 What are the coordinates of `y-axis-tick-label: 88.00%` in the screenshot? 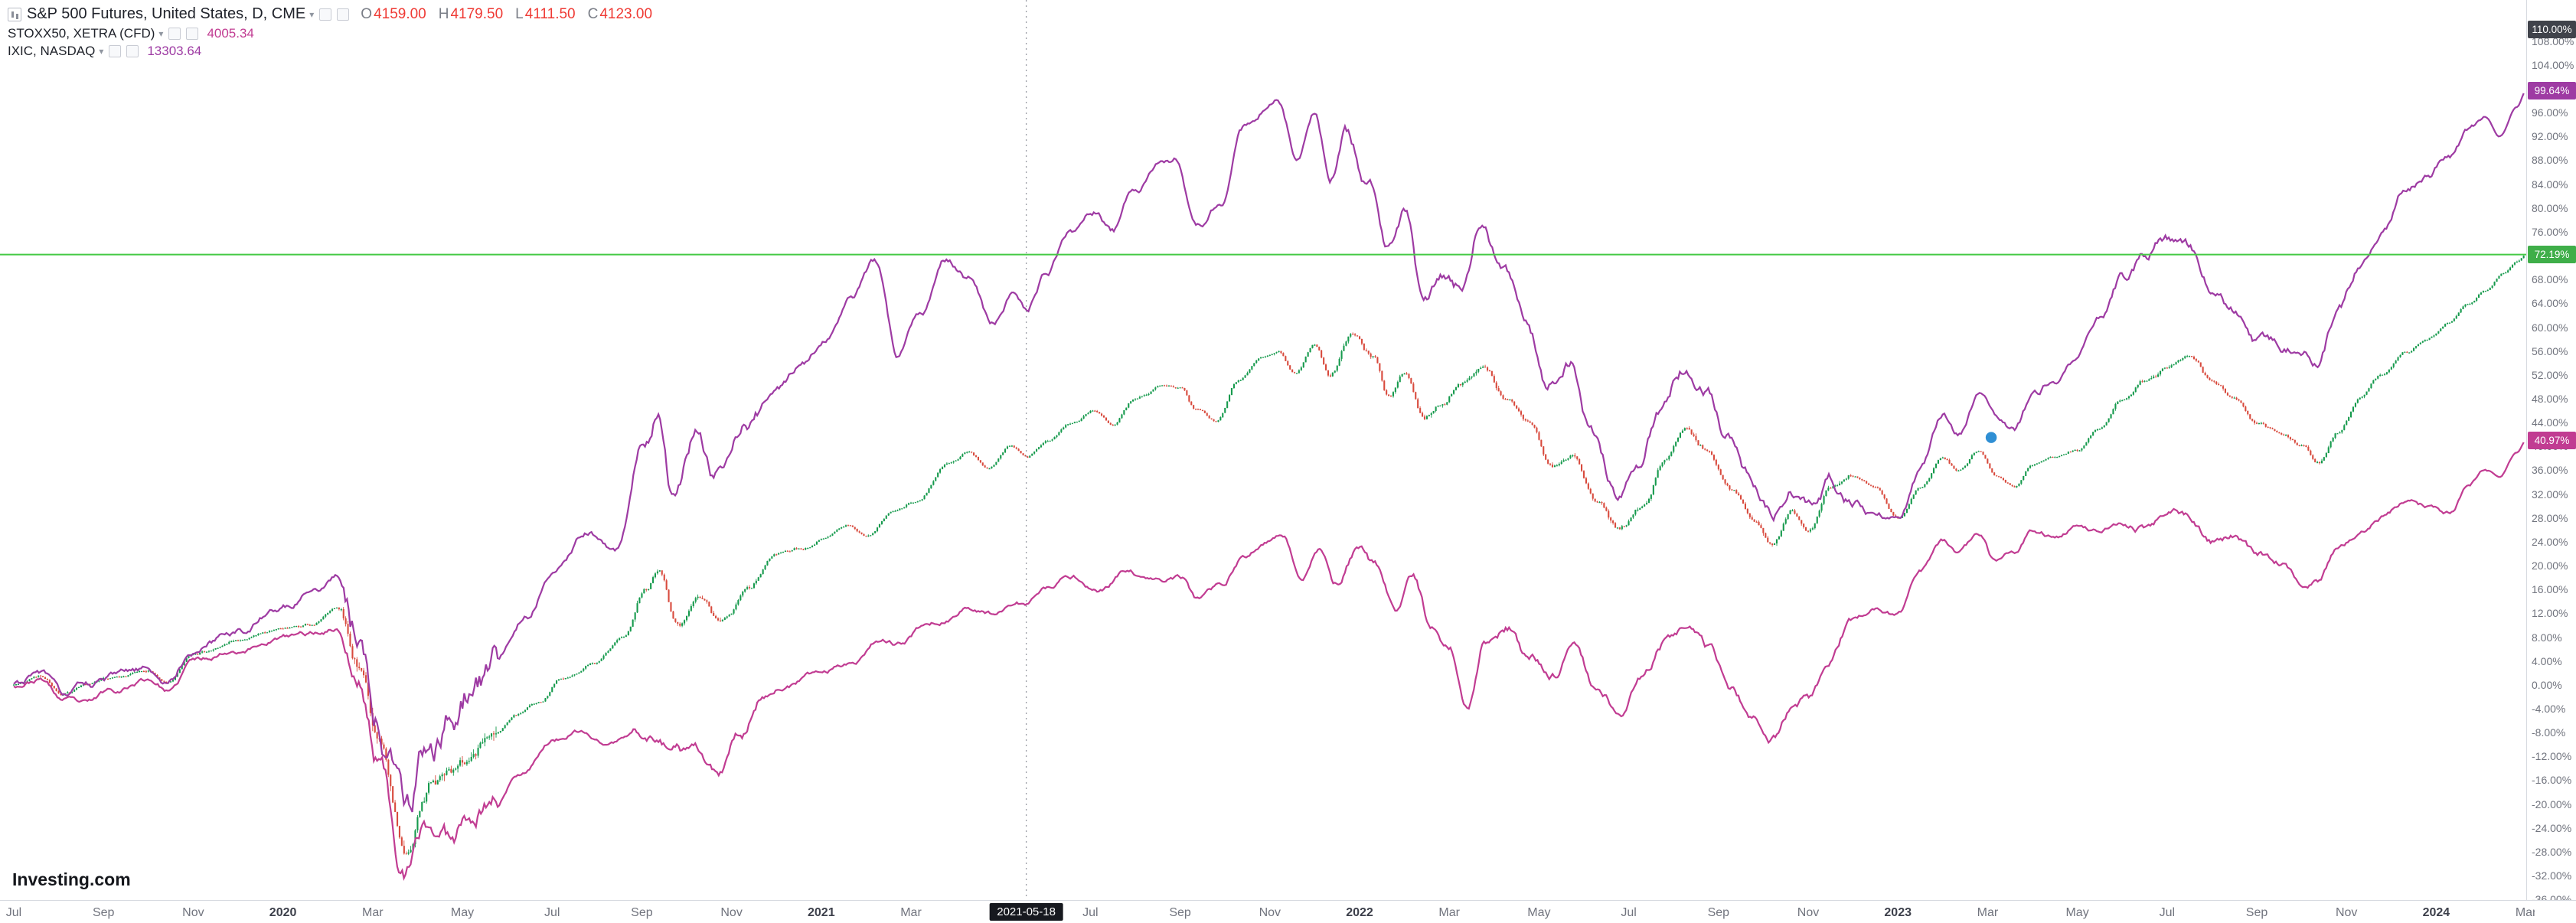 It's located at (2550, 160).